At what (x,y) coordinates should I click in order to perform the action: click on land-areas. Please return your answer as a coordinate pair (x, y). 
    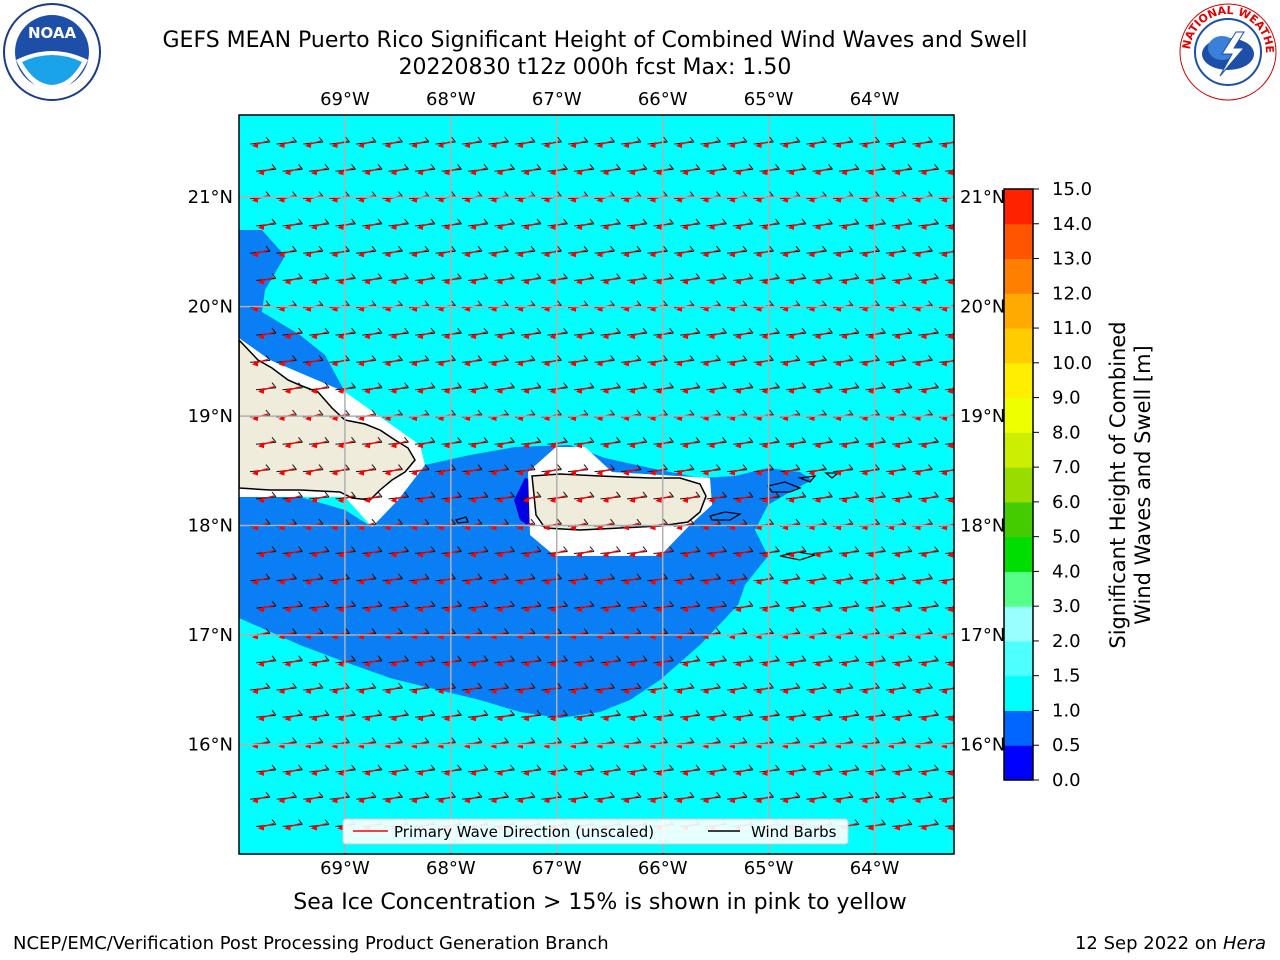
    Looking at the image, I should click on (539, 449).